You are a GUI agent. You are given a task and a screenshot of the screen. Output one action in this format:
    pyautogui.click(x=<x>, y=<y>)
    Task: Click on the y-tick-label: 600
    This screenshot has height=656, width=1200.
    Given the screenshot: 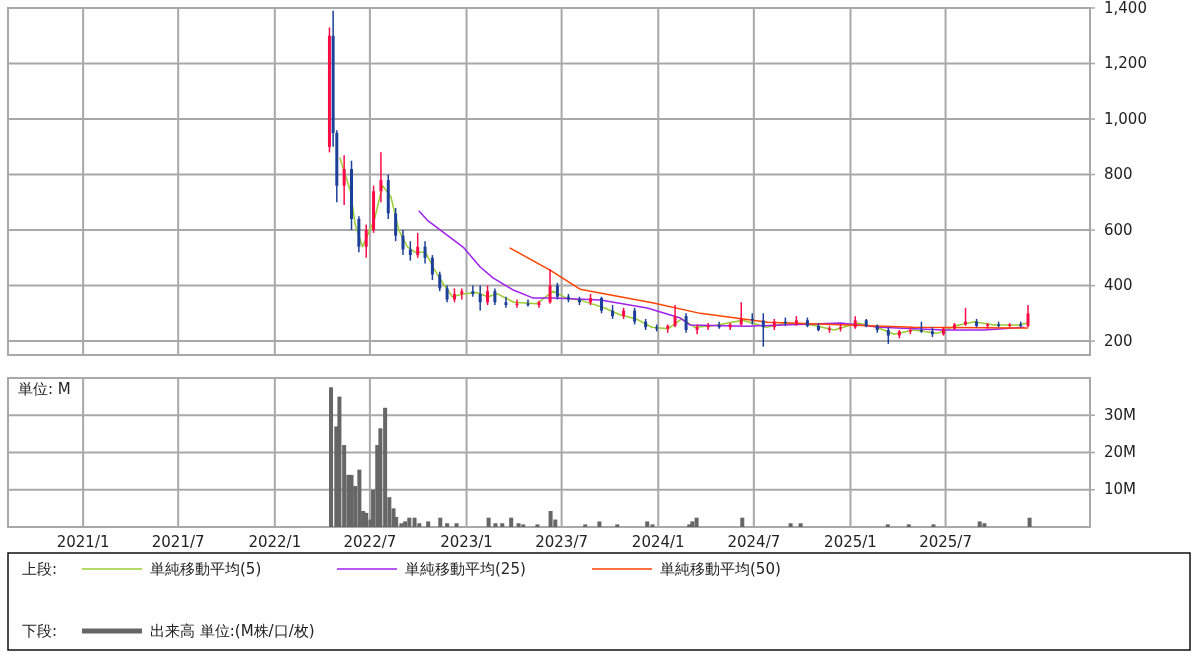 What is the action you would take?
    pyautogui.click(x=1118, y=229)
    